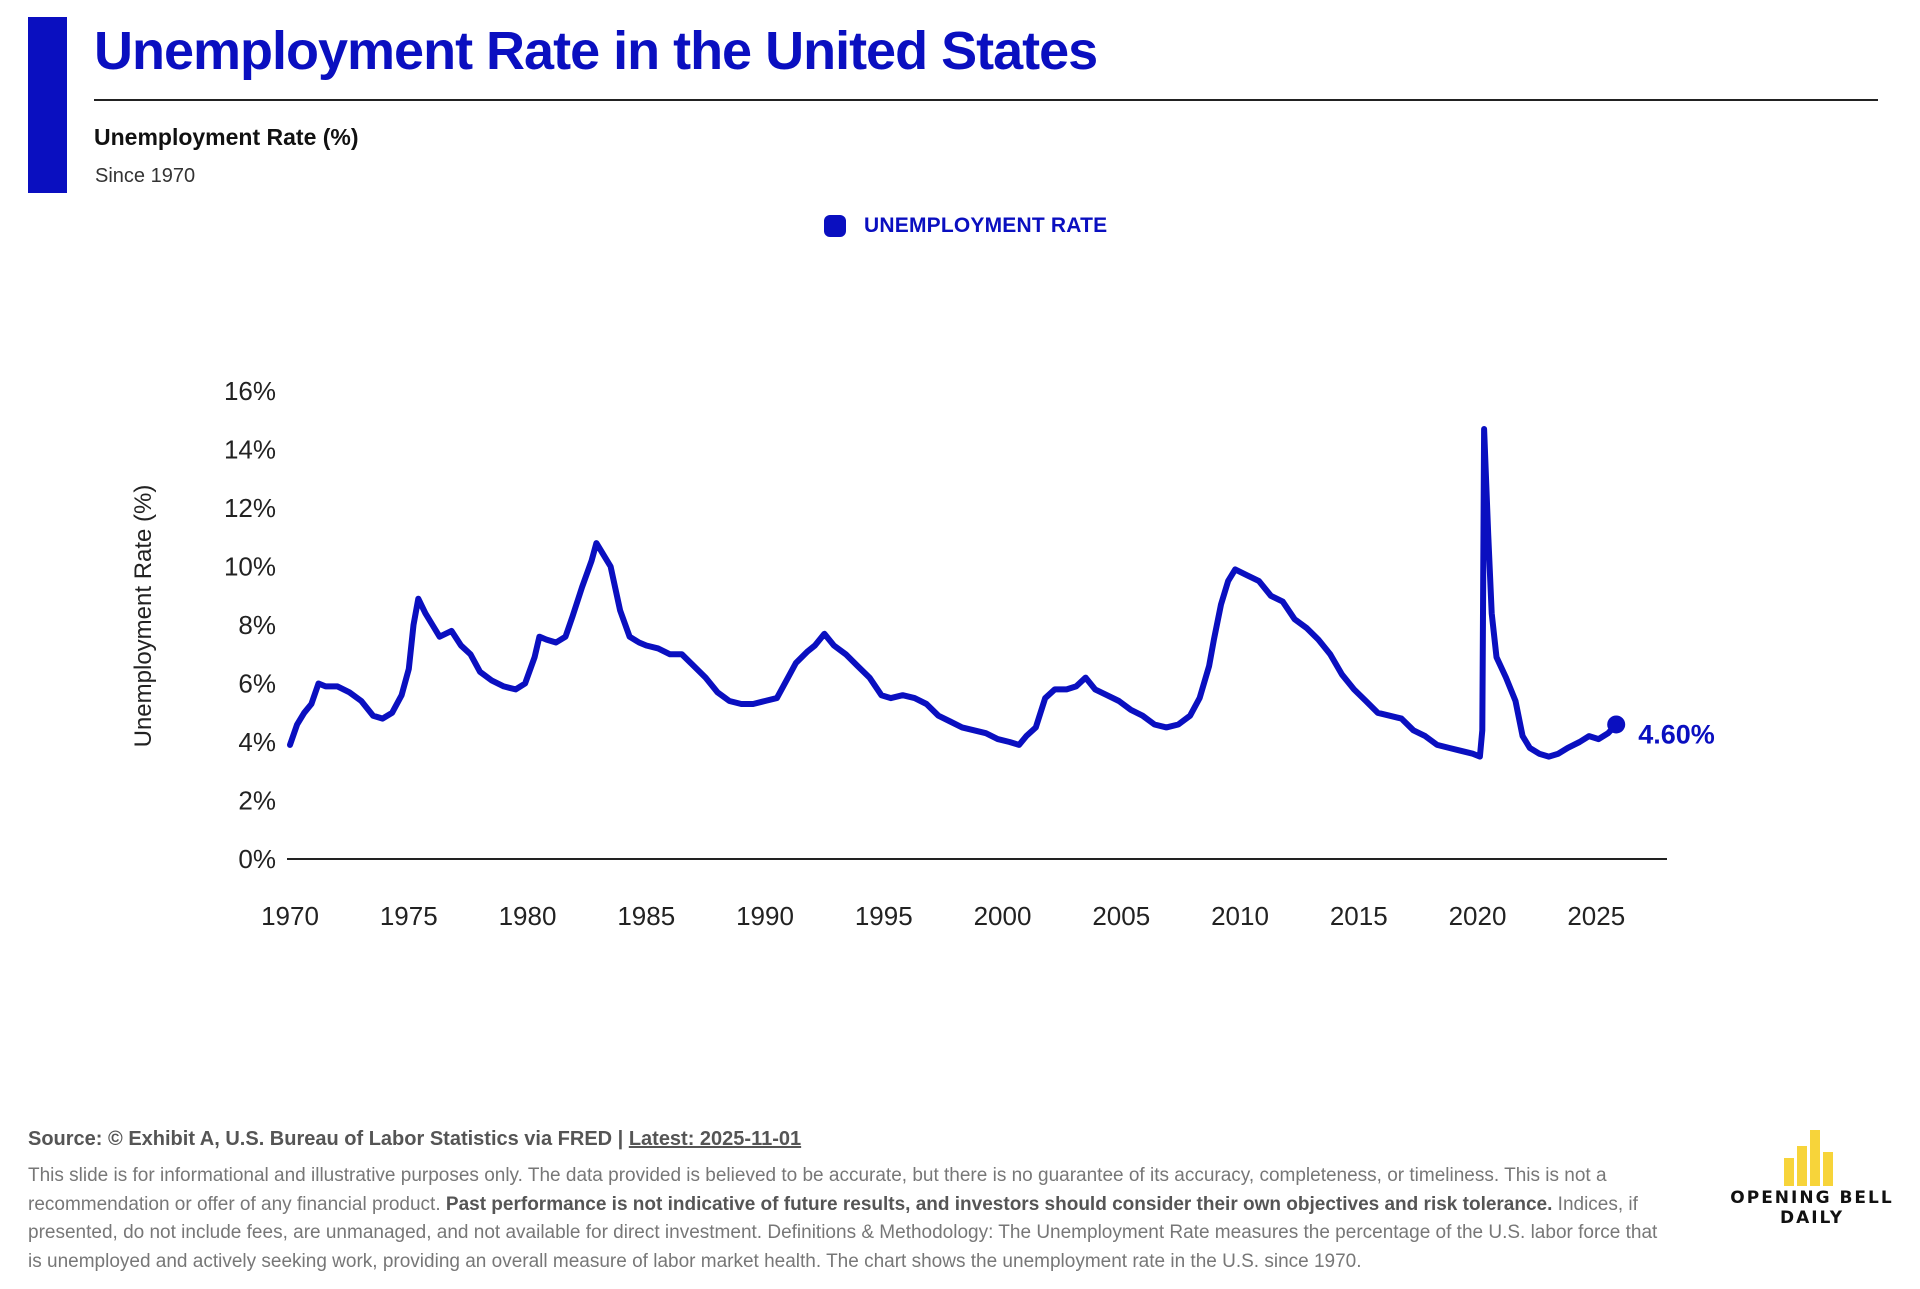  I want to click on opening-bell-logo: OPENING BELL DAILY, so click(1812, 1180).